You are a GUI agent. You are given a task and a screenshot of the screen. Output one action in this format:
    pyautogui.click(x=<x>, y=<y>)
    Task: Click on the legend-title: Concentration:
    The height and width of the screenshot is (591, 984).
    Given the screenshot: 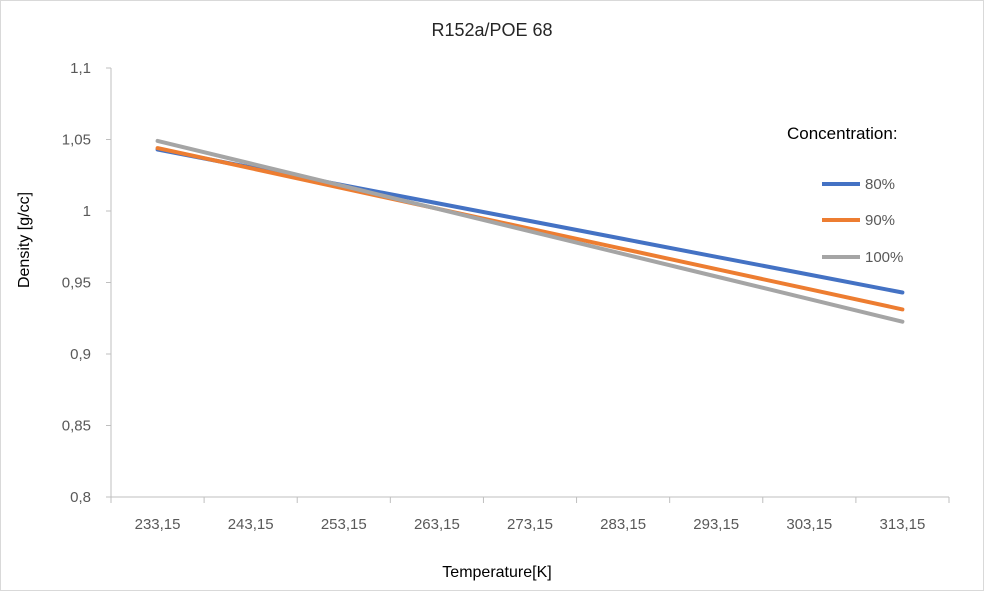 What is the action you would take?
    pyautogui.click(x=842, y=133)
    